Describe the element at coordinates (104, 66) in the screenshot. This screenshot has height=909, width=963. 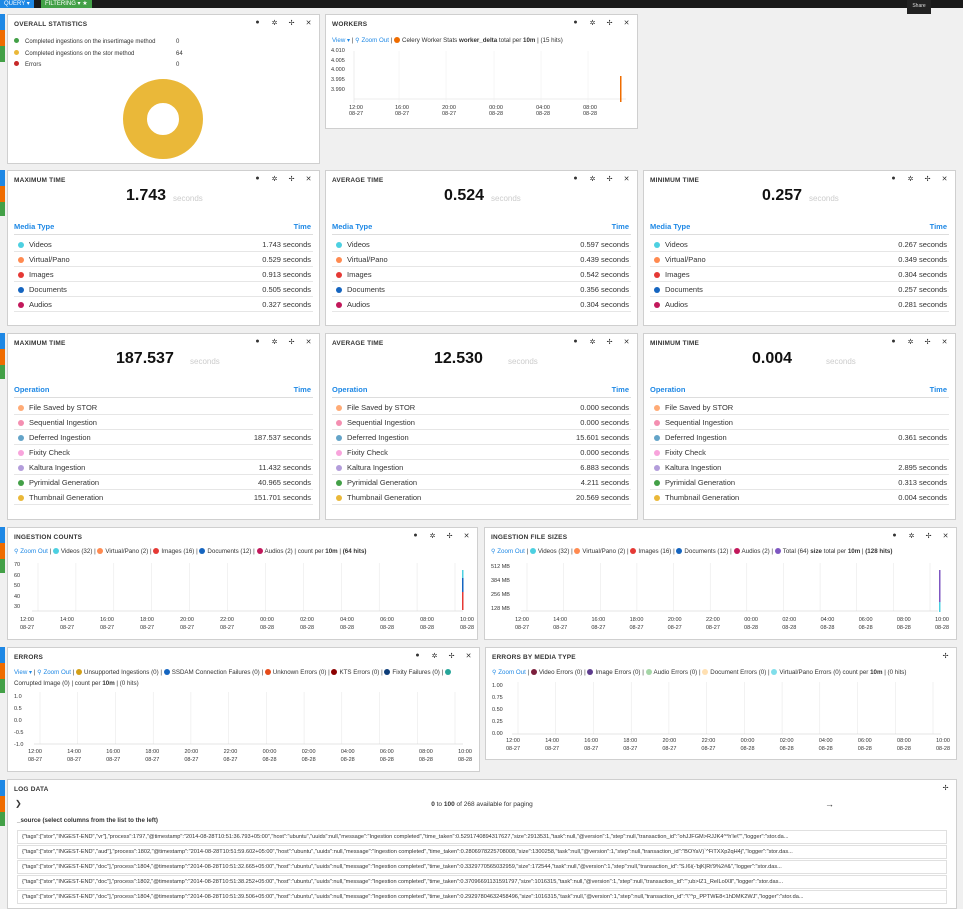
I see `legend-item: Errors 0` at that location.